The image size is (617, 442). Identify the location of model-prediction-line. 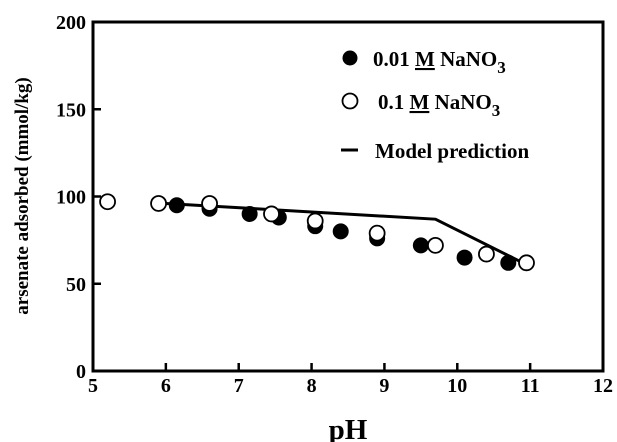
(344, 233).